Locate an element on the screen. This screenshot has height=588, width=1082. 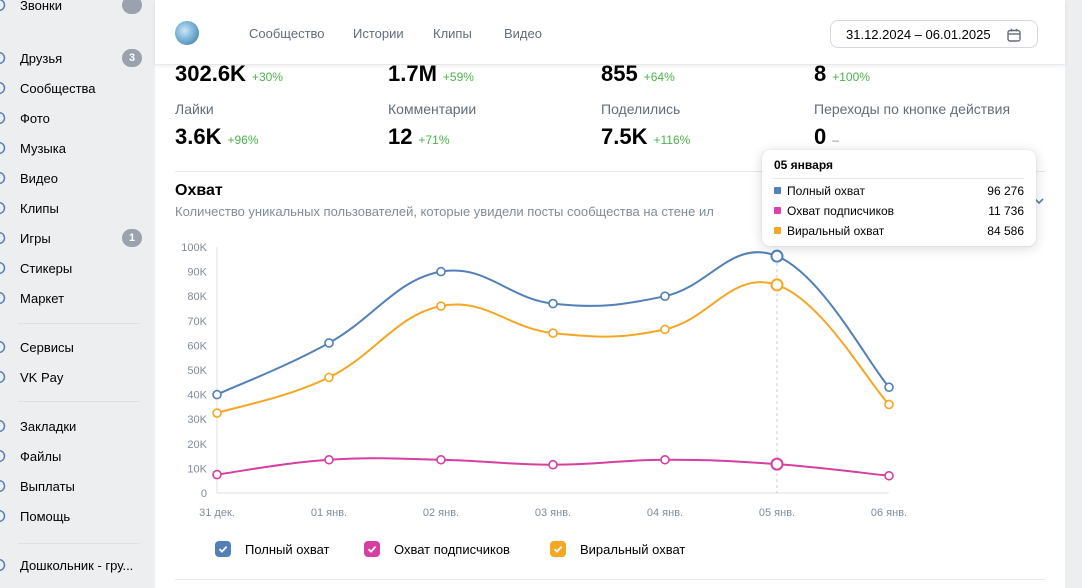
community-avatar is located at coordinates (187, 33).